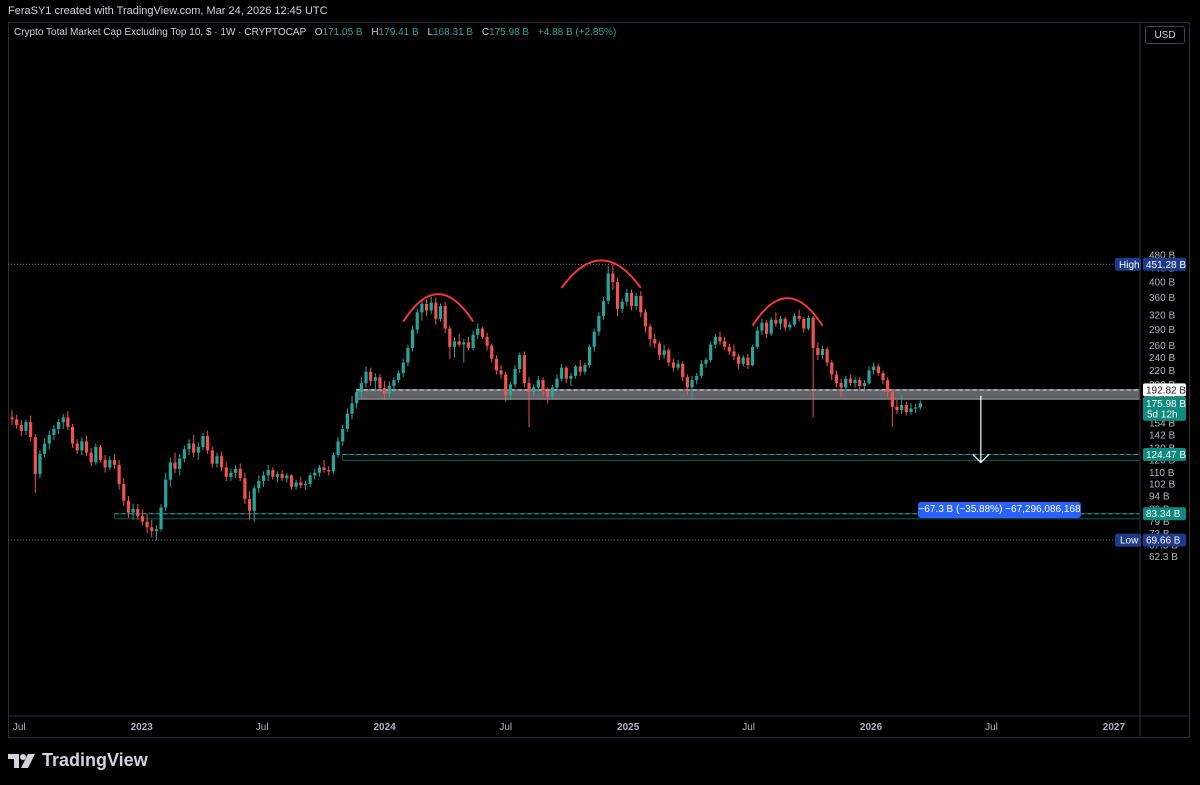 The width and height of the screenshot is (1200, 785). Describe the element at coordinates (430, 32) in the screenshot. I see `low-label: L` at that location.